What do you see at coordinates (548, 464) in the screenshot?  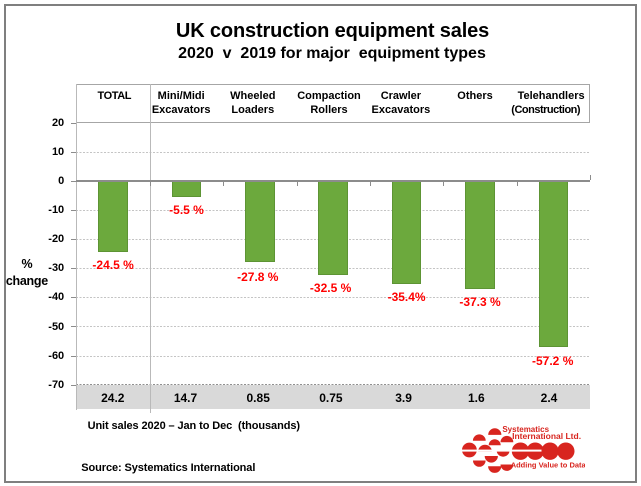 I see `svg-text: Adding Value to Data` at bounding box center [548, 464].